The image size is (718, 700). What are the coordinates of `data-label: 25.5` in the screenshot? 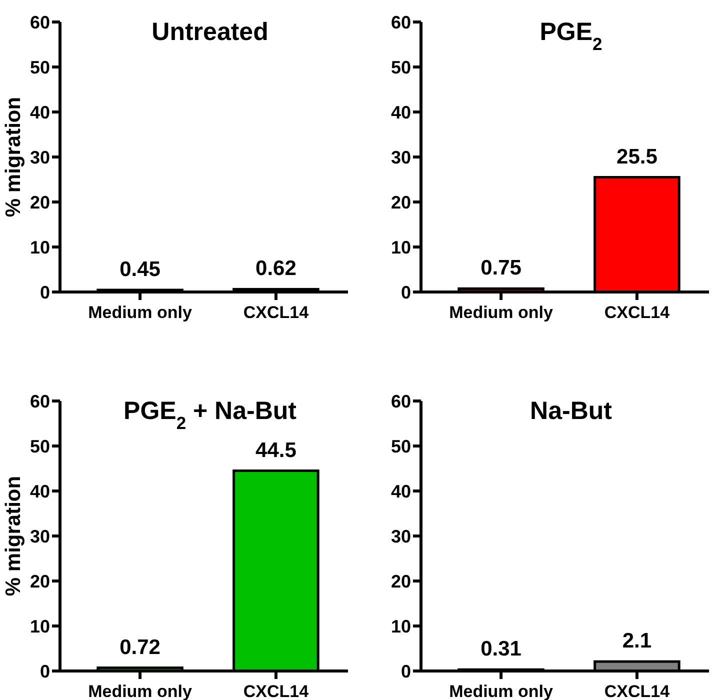 It's located at (637, 156).